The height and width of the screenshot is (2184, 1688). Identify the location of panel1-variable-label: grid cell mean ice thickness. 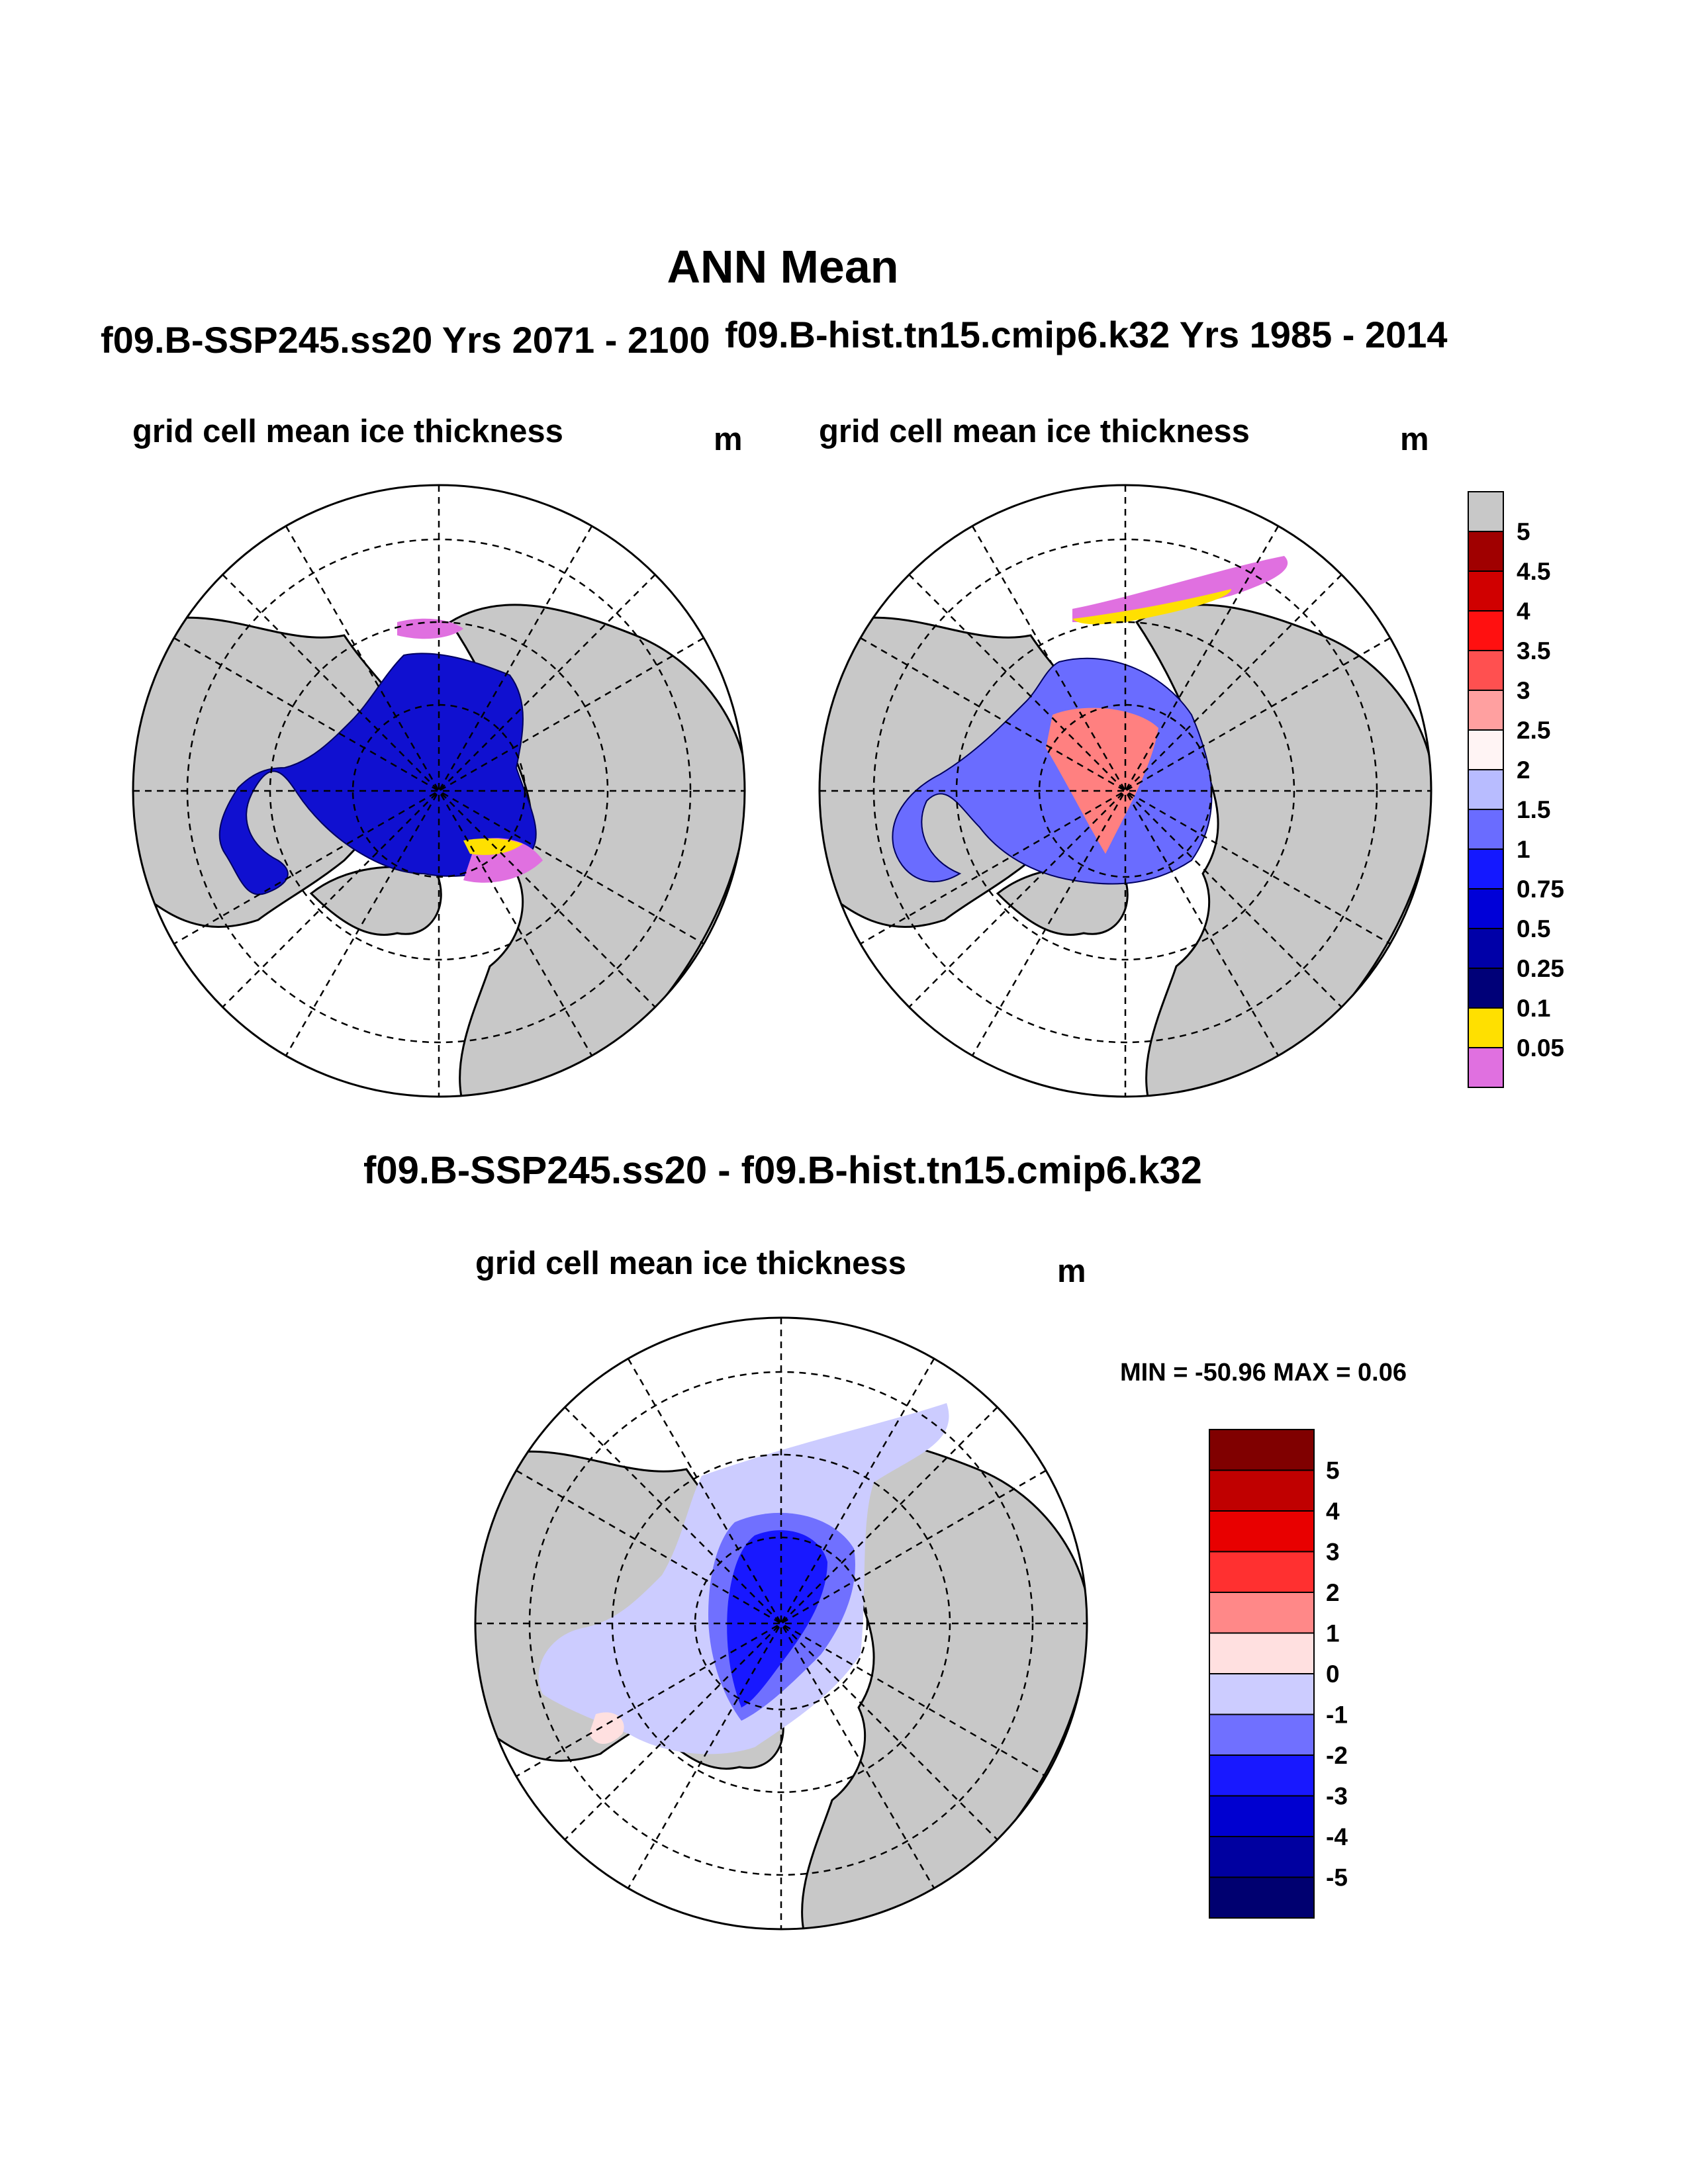
(347, 432).